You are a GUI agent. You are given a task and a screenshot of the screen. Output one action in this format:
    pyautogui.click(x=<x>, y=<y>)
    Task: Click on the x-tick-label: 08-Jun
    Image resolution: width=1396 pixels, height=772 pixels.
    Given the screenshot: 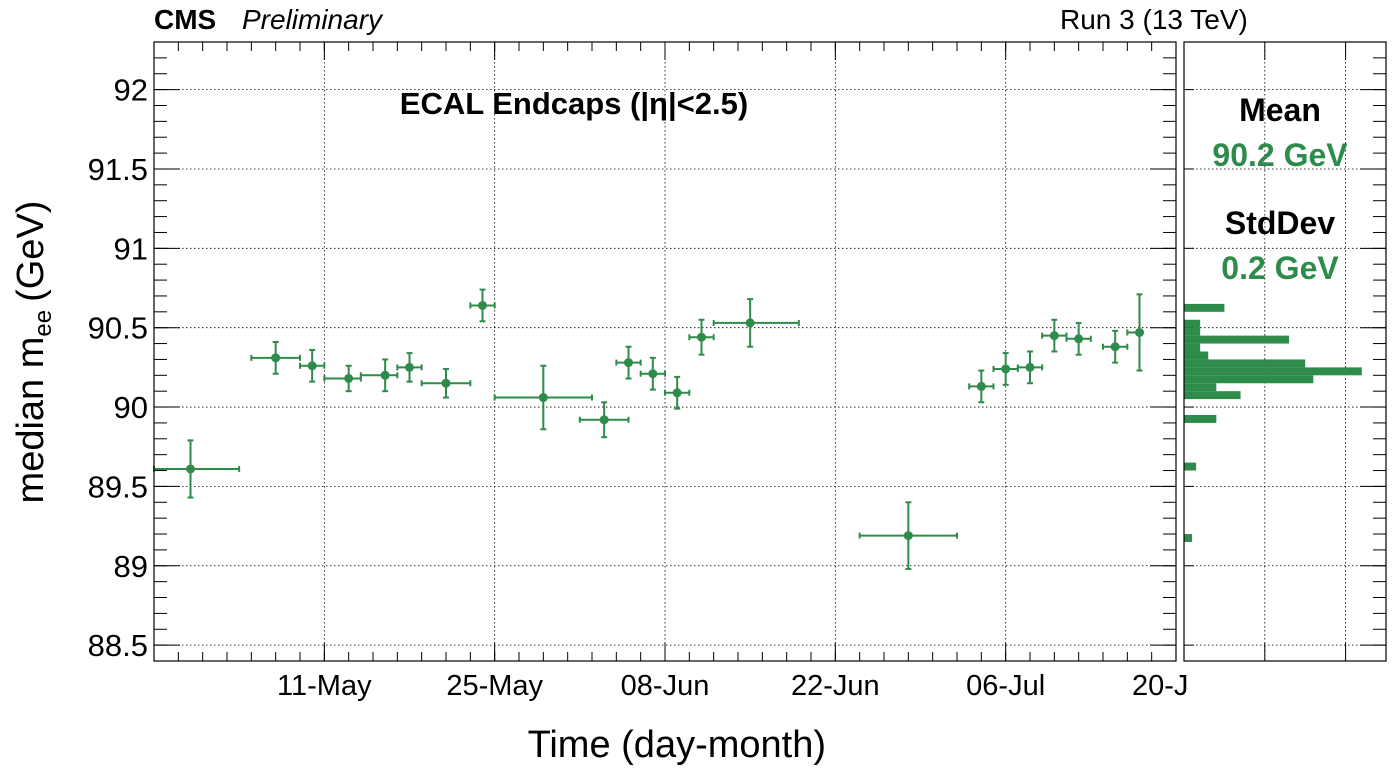 What is the action you would take?
    pyautogui.click(x=665, y=686)
    